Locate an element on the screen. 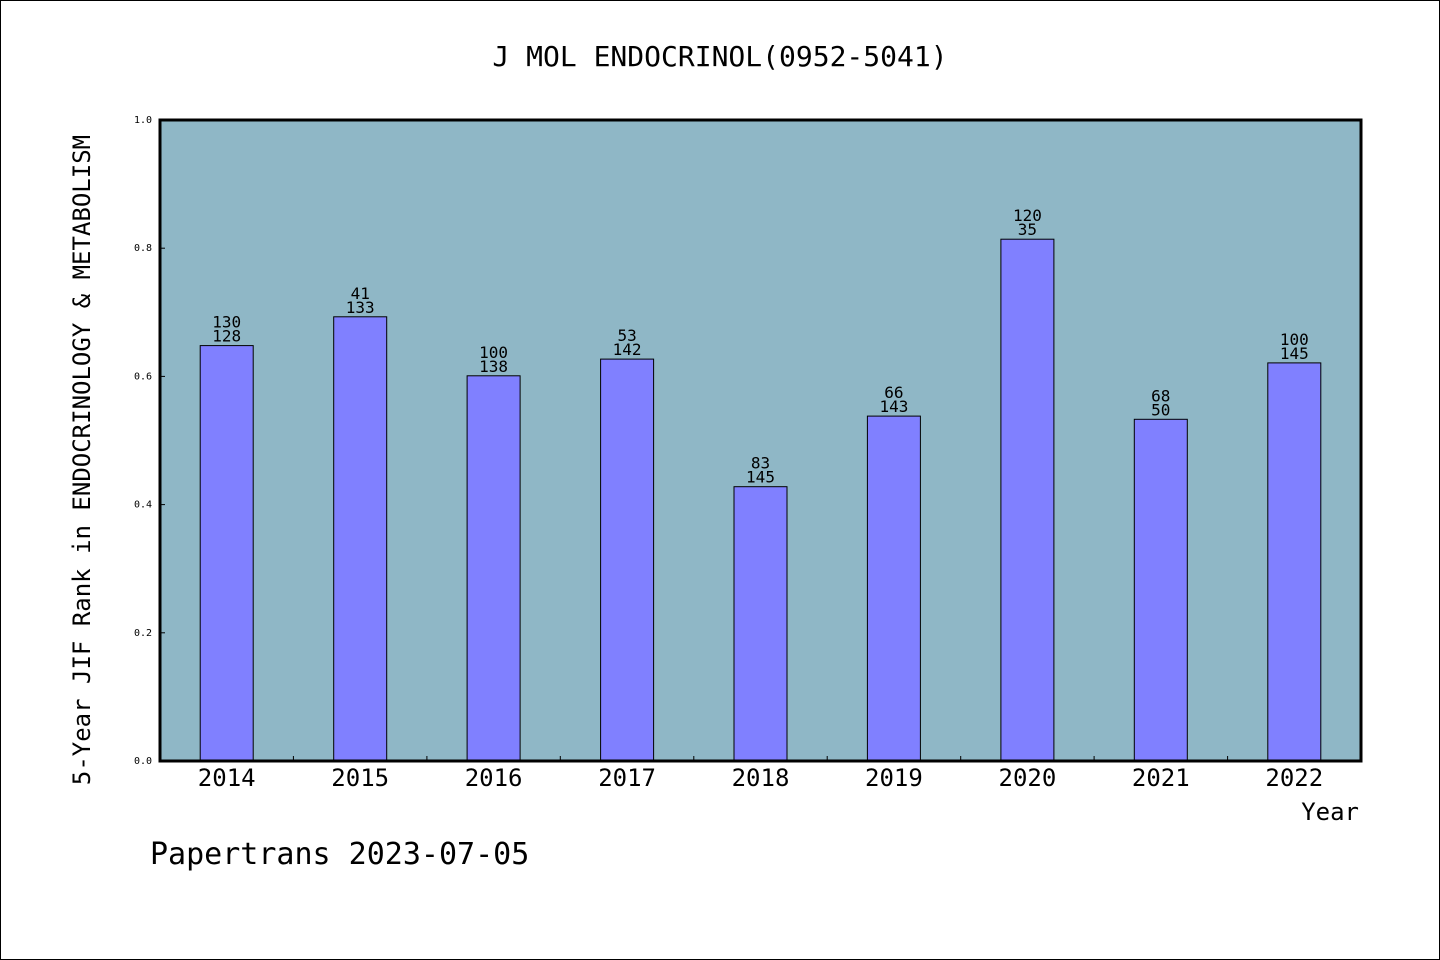 The image size is (1440, 960). y-tick-label: 1.0 is located at coordinates (143, 120).